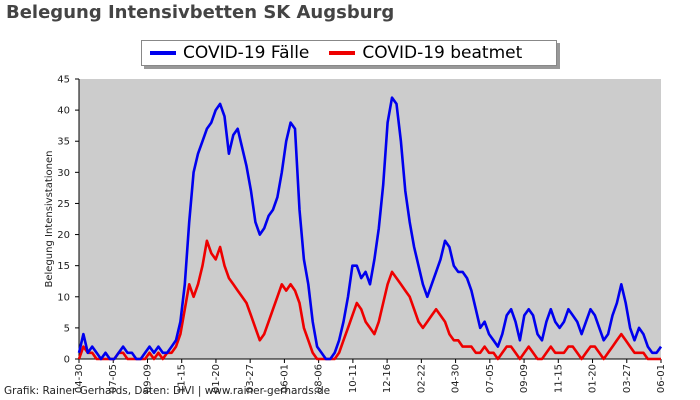  What do you see at coordinates (63, 235) in the screenshot?
I see `y-tick-label: 20` at bounding box center [63, 235].